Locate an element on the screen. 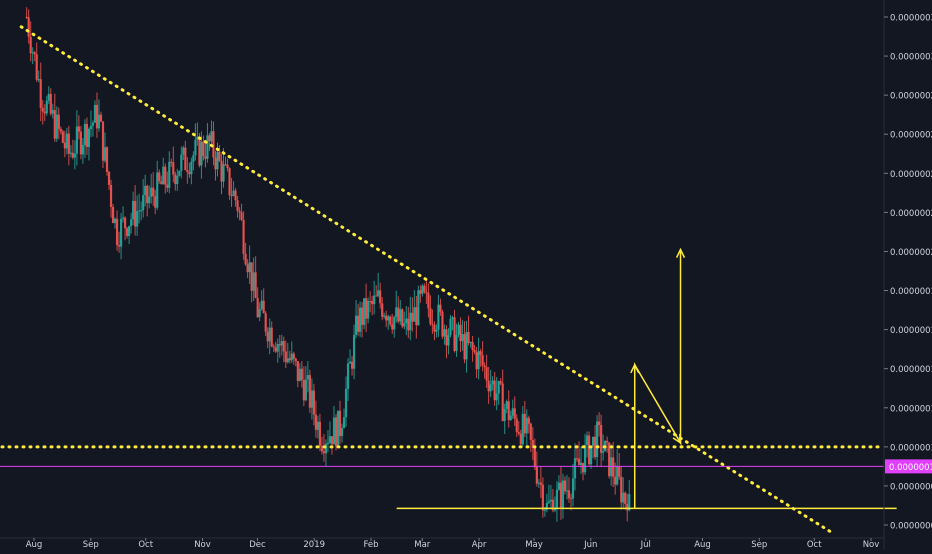 The width and height of the screenshot is (932, 554). x-tick-label: May is located at coordinates (534, 545).